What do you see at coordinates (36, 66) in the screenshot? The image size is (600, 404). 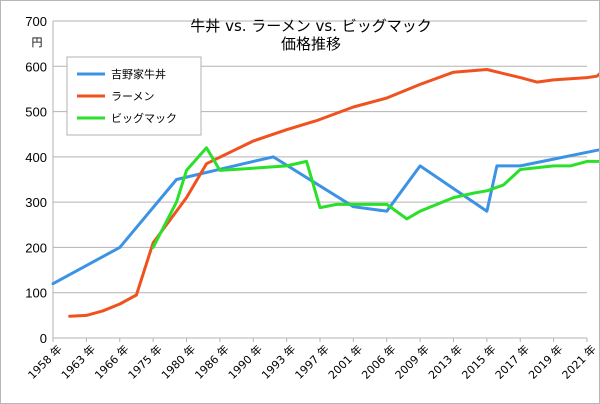 I see `y-tick-label: 600` at bounding box center [36, 66].